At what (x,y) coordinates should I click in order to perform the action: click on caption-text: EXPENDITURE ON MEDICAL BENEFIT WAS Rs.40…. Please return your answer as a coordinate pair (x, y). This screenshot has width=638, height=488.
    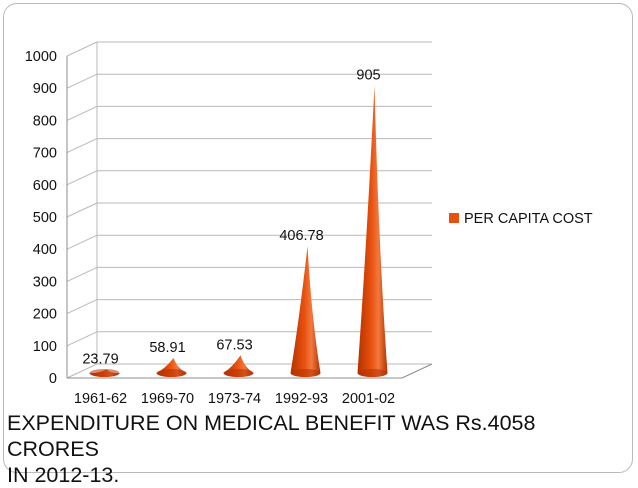
    Looking at the image, I should click on (271, 449).